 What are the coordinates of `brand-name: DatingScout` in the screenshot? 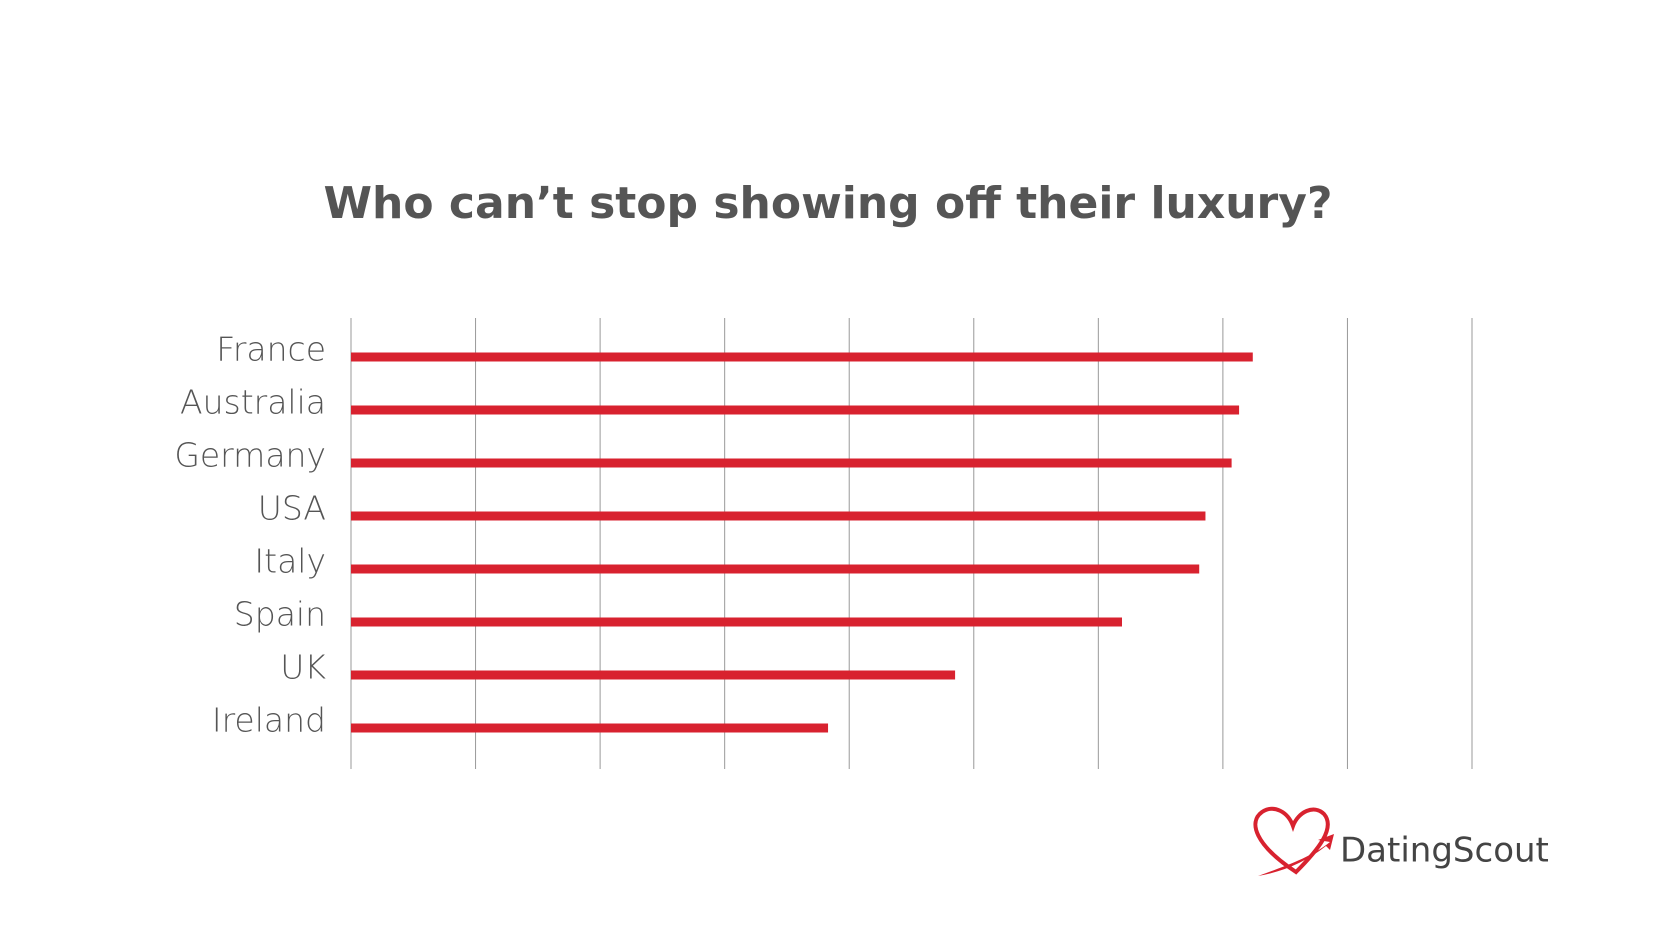 It's located at (1444, 851).